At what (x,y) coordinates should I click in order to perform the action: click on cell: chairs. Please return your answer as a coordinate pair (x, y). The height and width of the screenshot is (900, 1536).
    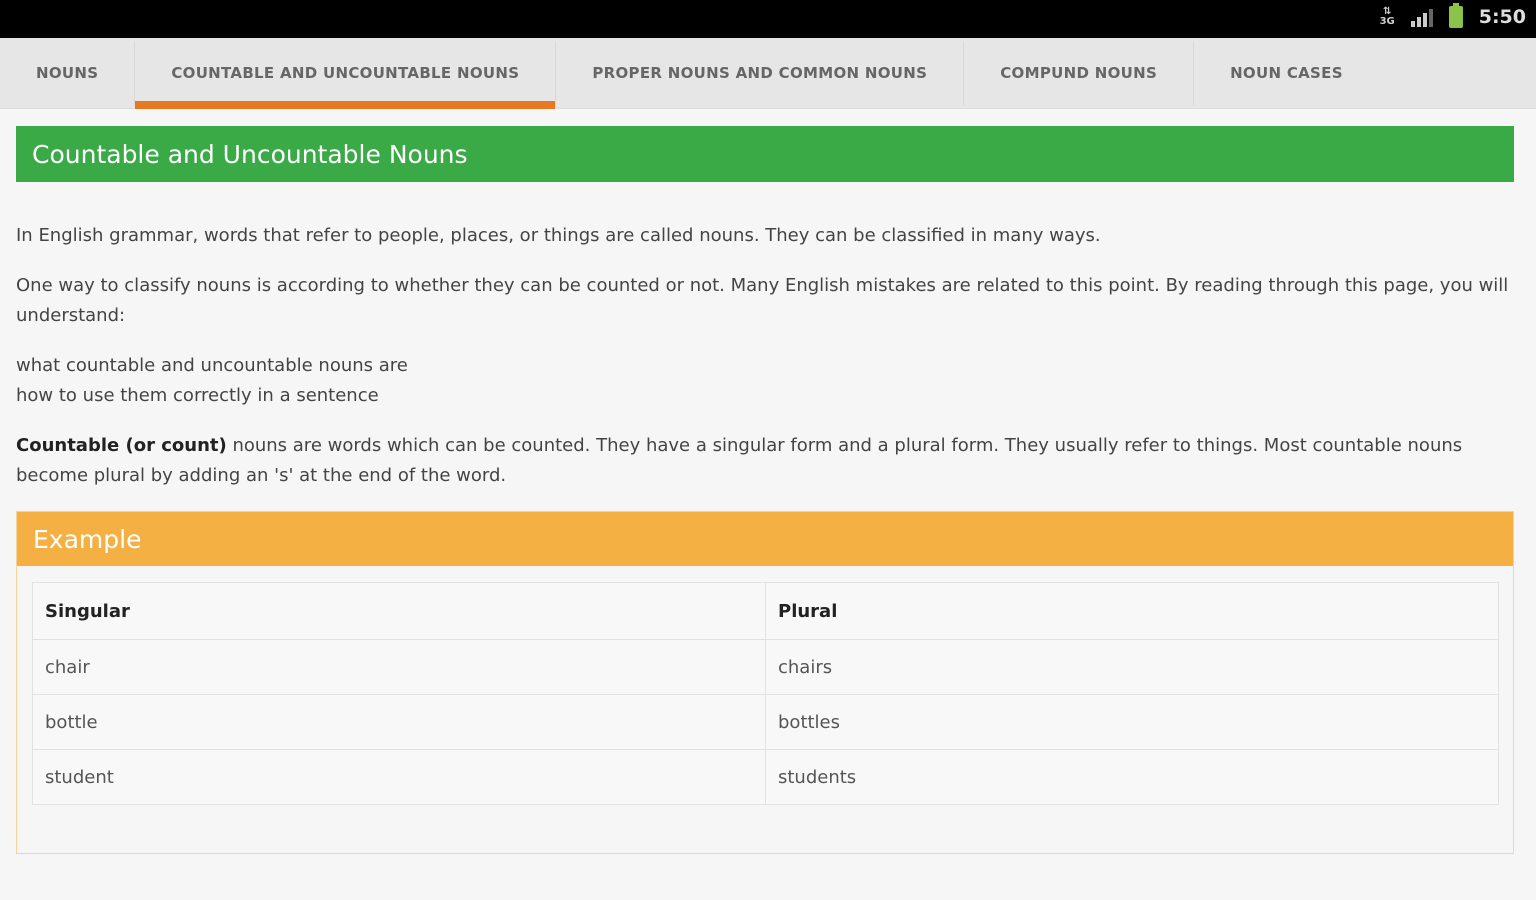
    Looking at the image, I should click on (1132, 667).